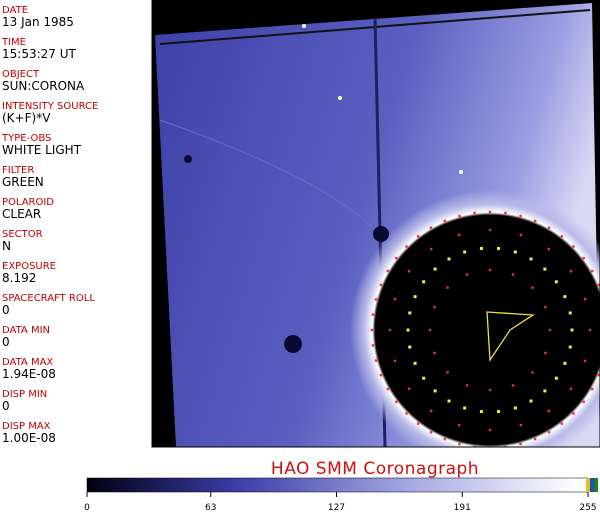 This screenshot has width=600, height=512. What do you see at coordinates (15, 10) in the screenshot?
I see `field-label: DATE` at bounding box center [15, 10].